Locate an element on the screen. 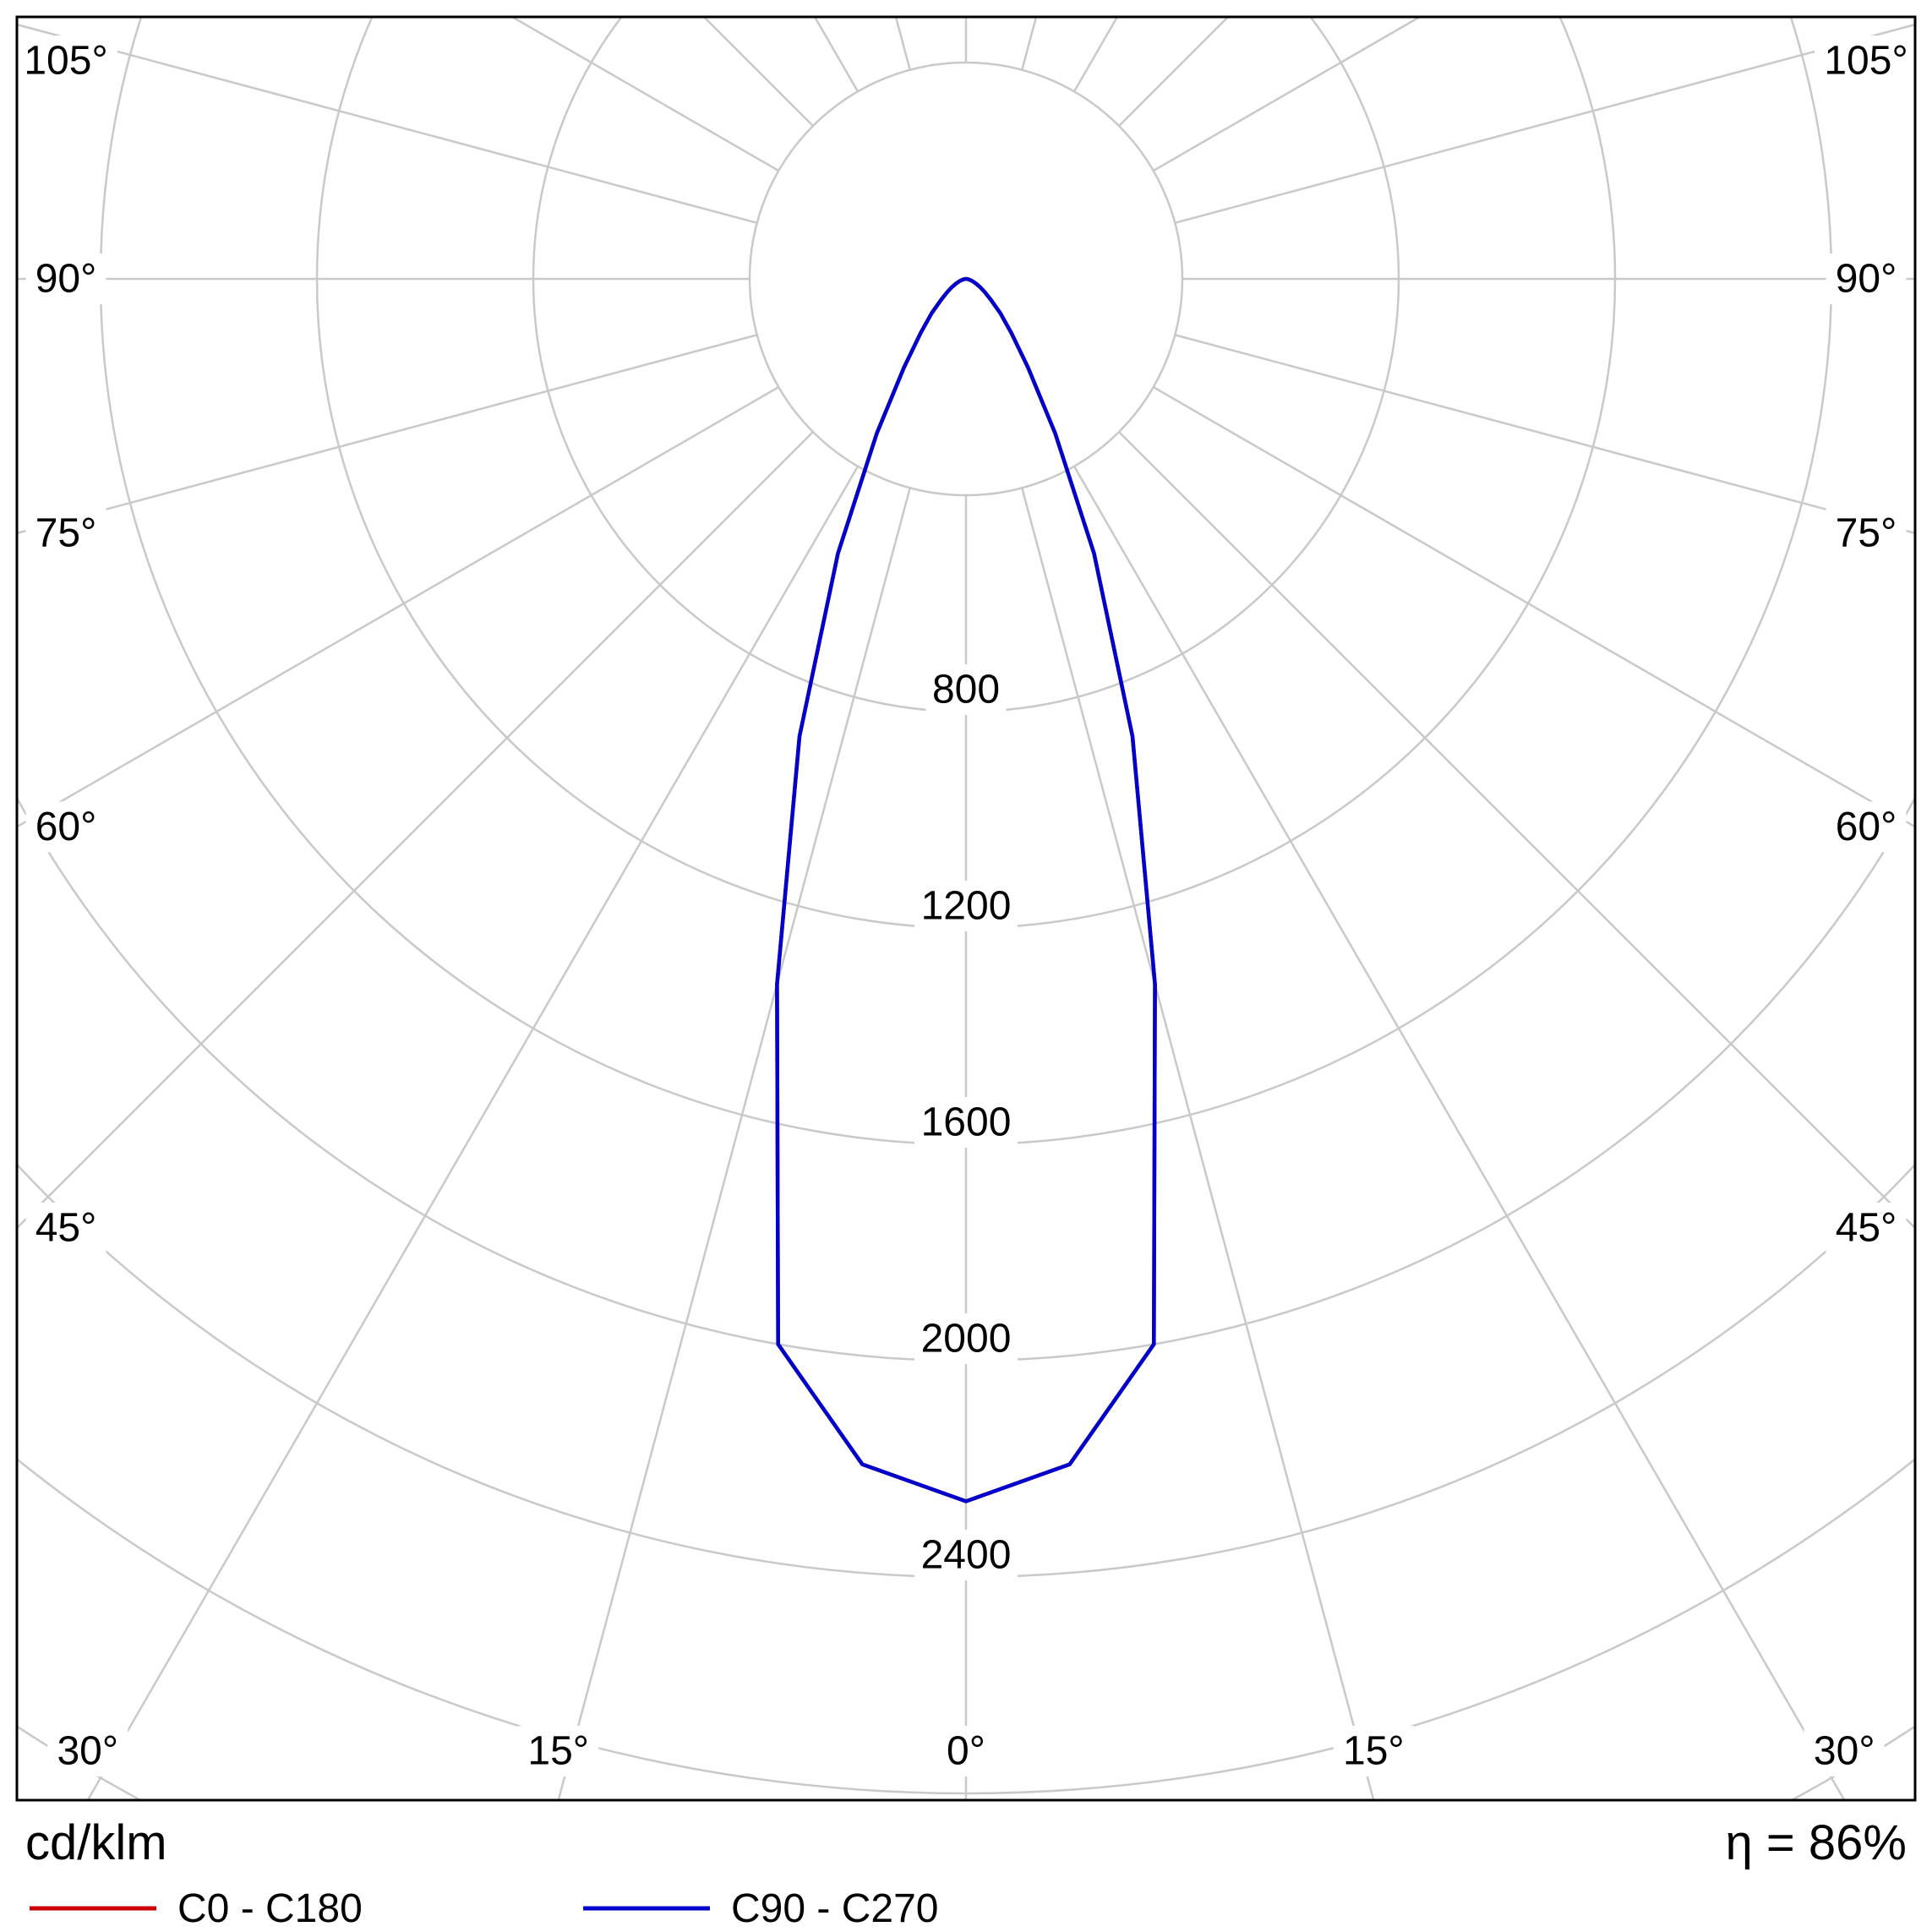 The width and height of the screenshot is (1932, 1932). ring-label-2400: 2400 is located at coordinates (966, 1555).